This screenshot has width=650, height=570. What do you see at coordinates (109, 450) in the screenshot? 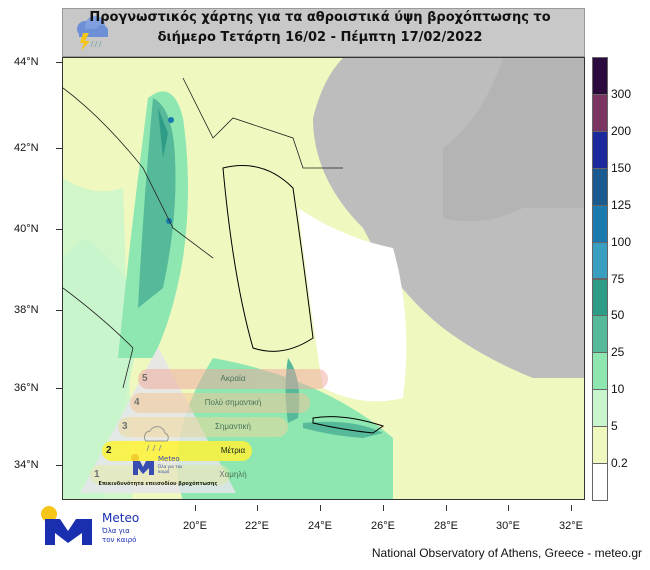
I see `hazard-level-number: 2` at bounding box center [109, 450].